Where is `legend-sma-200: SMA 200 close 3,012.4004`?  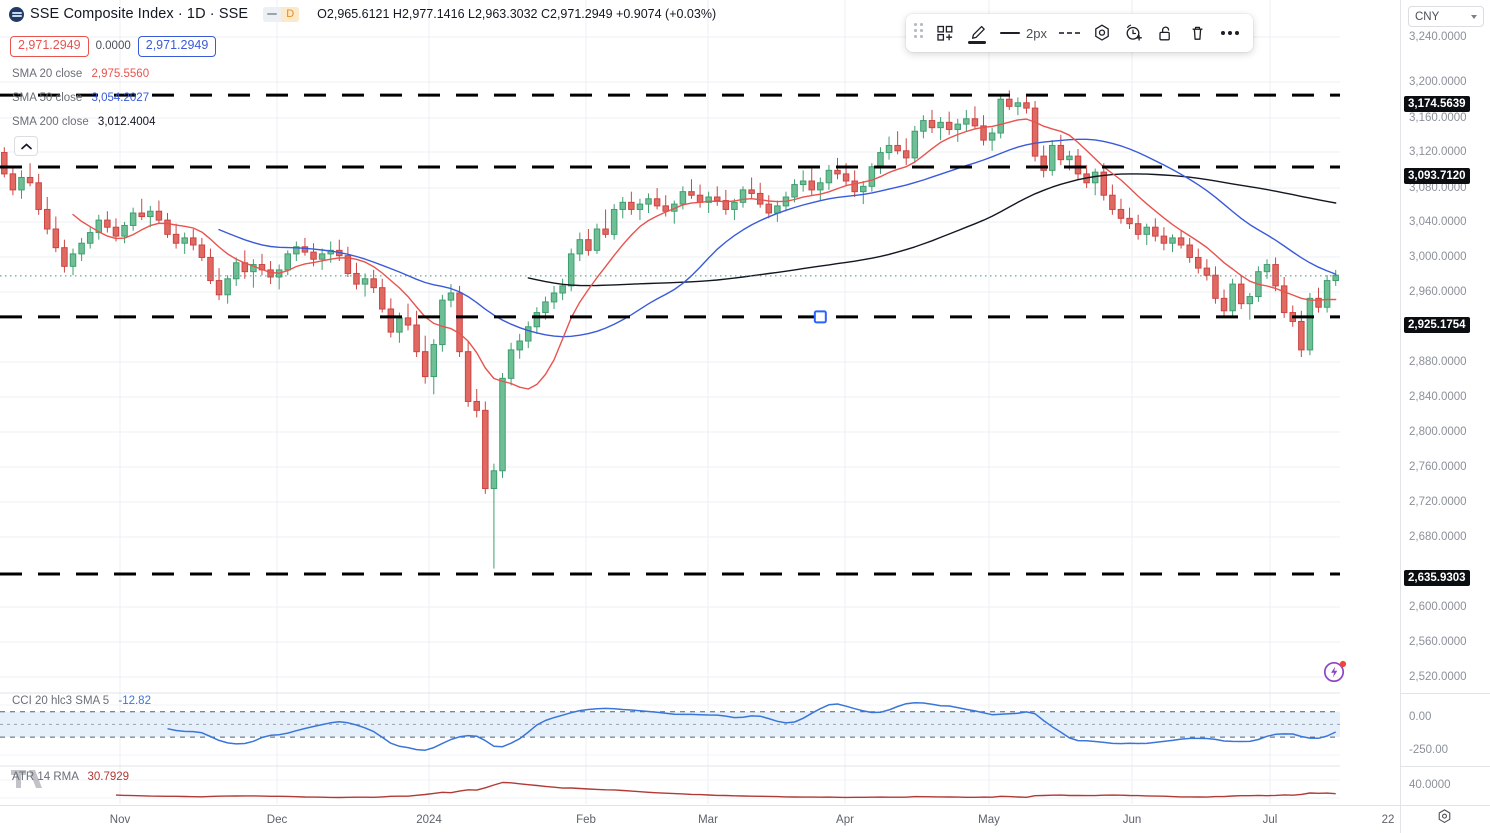 legend-sma-200: SMA 200 close 3,012.4004 is located at coordinates (83, 122).